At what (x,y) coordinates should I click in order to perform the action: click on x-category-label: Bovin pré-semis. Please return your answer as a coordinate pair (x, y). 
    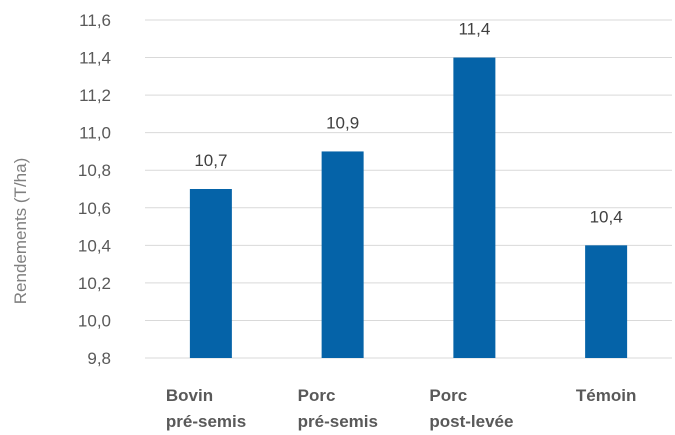
    Looking at the image, I should click on (206, 408).